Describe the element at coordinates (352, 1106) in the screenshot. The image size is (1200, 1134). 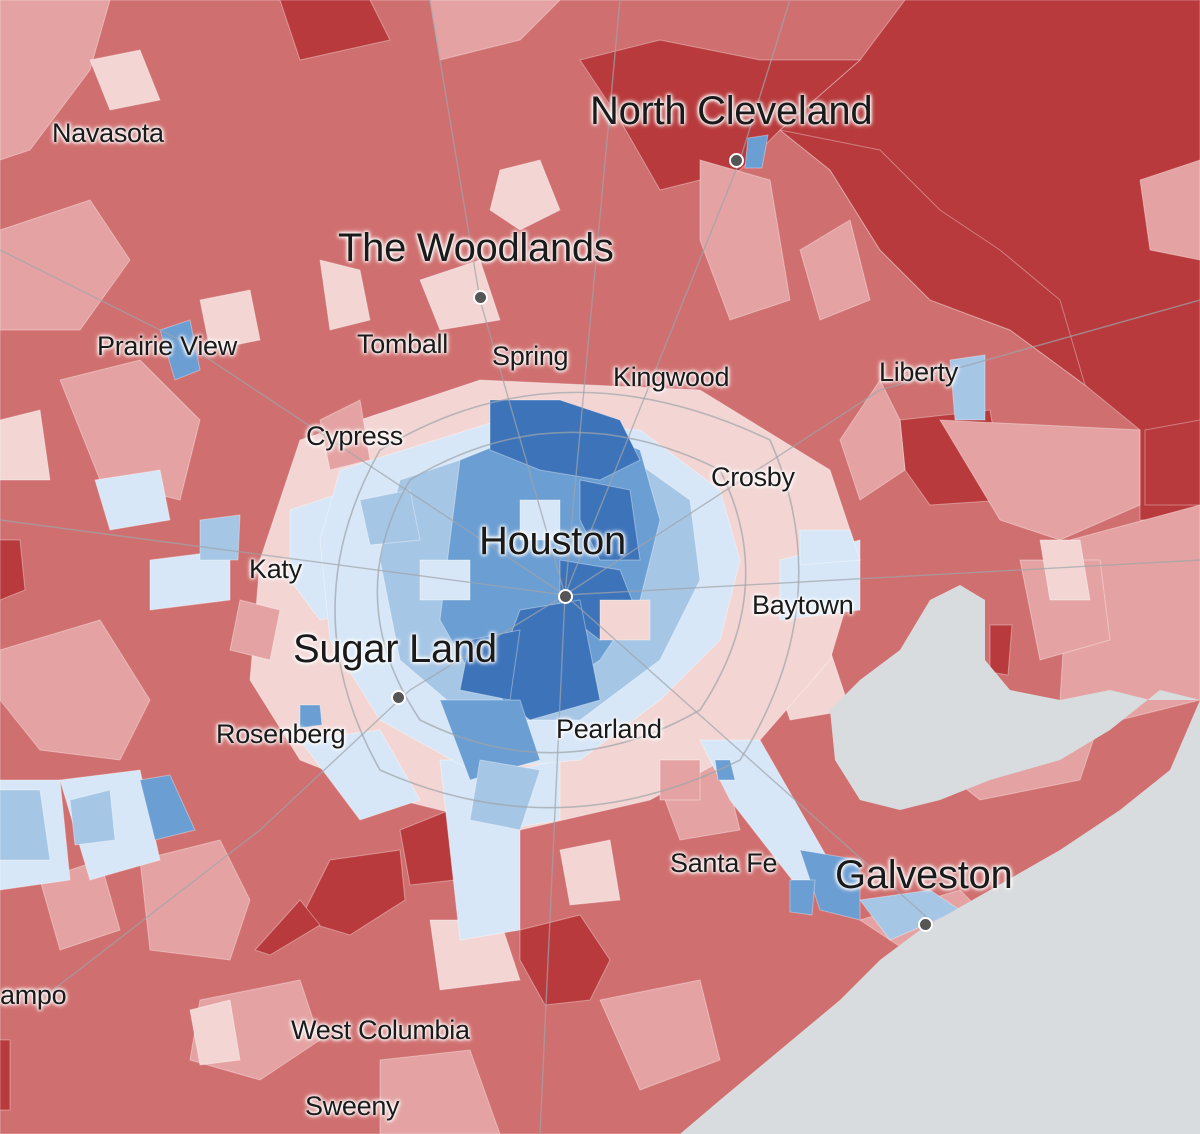
I see `place-label-sweeny: Sweeny` at that location.